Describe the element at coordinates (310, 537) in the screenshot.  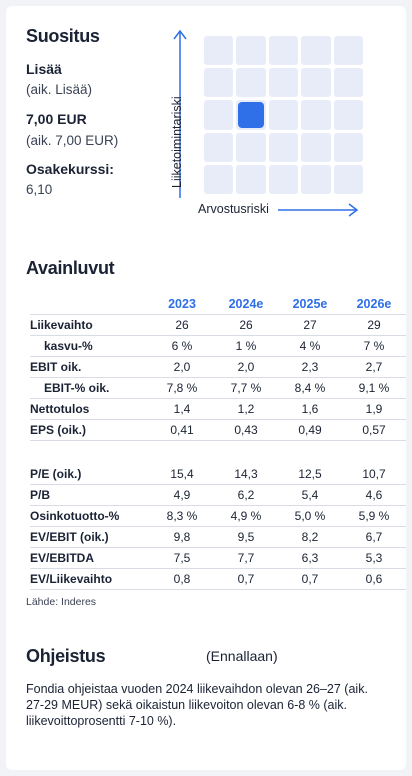
I see `table-cell: 8,2` at that location.